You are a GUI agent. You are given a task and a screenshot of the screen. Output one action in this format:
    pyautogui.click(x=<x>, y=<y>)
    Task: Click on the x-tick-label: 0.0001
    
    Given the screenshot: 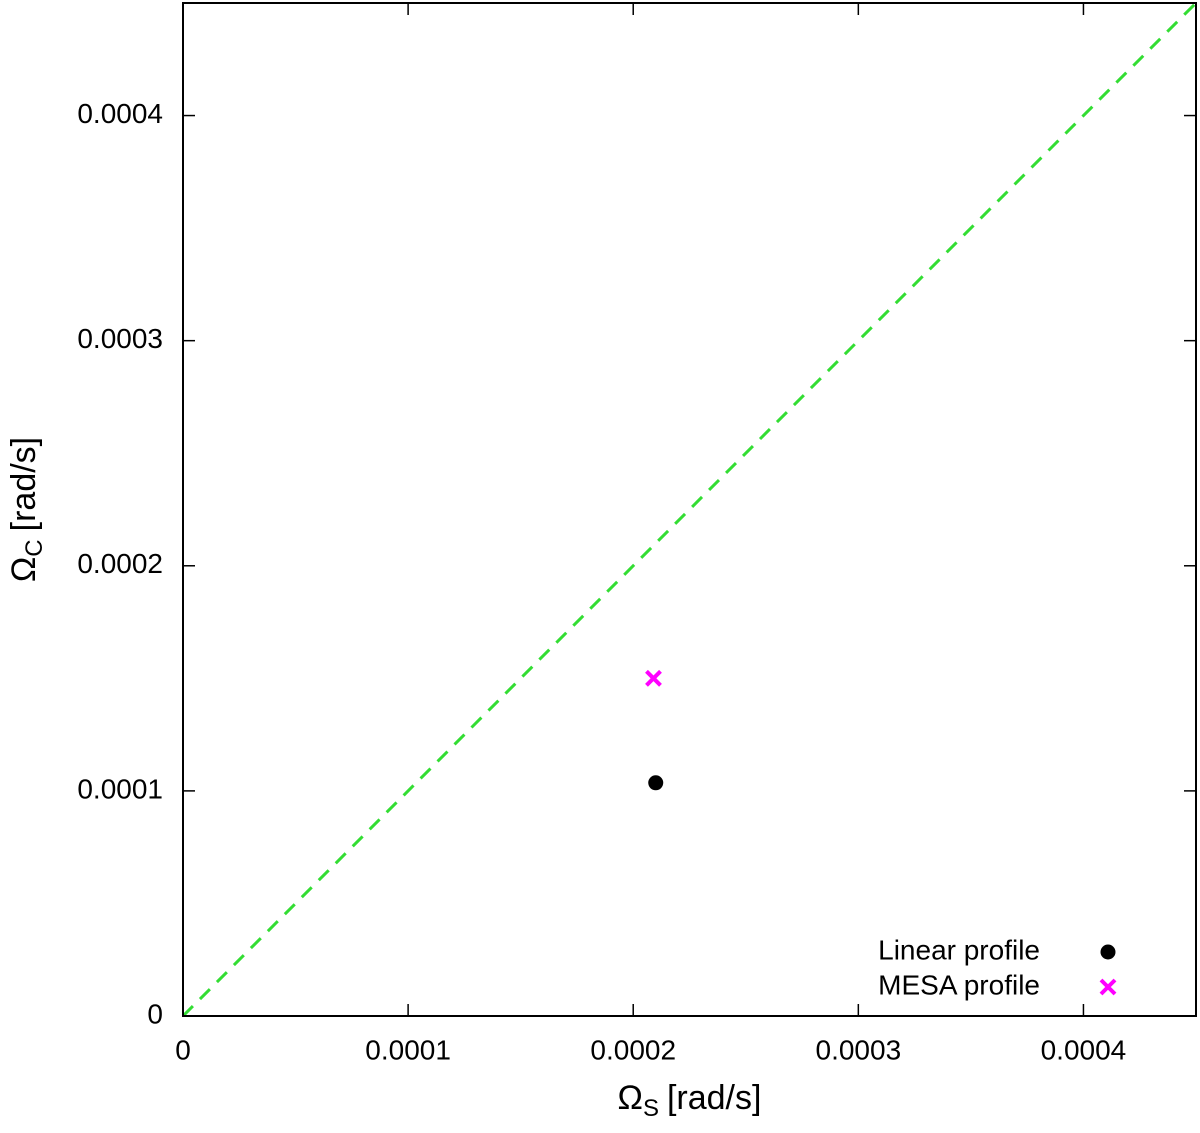 What is the action you would take?
    pyautogui.click(x=408, y=1049)
    